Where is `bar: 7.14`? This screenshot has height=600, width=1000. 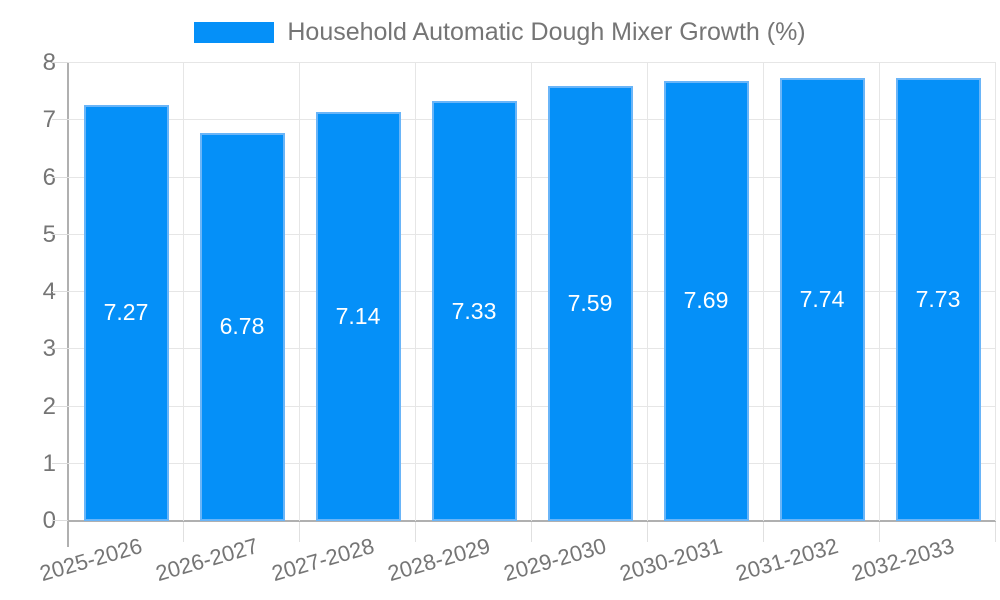 bar: 7.14 is located at coordinates (358, 316).